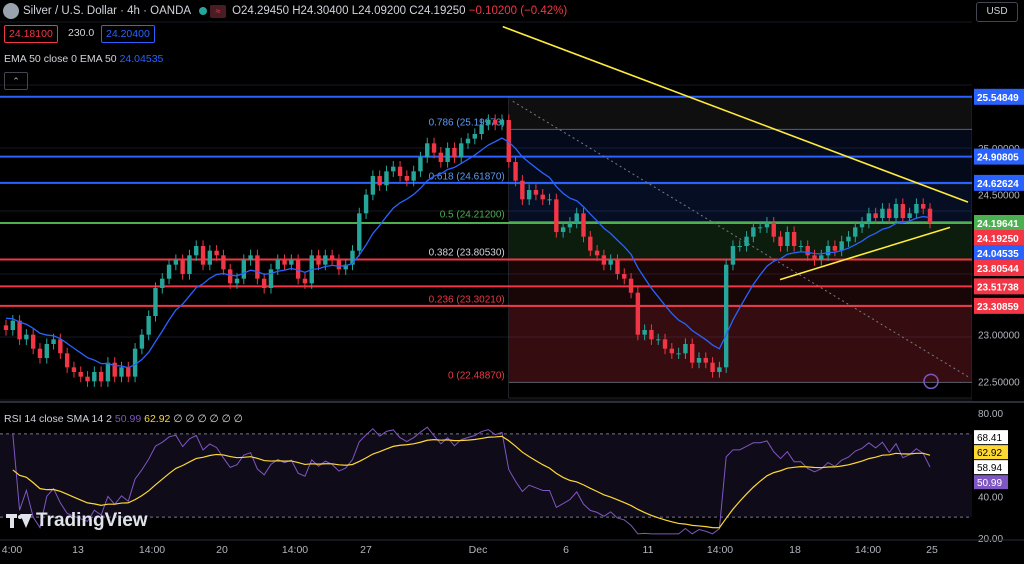 The height and width of the screenshot is (564, 1024). What do you see at coordinates (467, 299) in the screenshot?
I see `fib-label: 0.236 (23.30210)` at bounding box center [467, 299].